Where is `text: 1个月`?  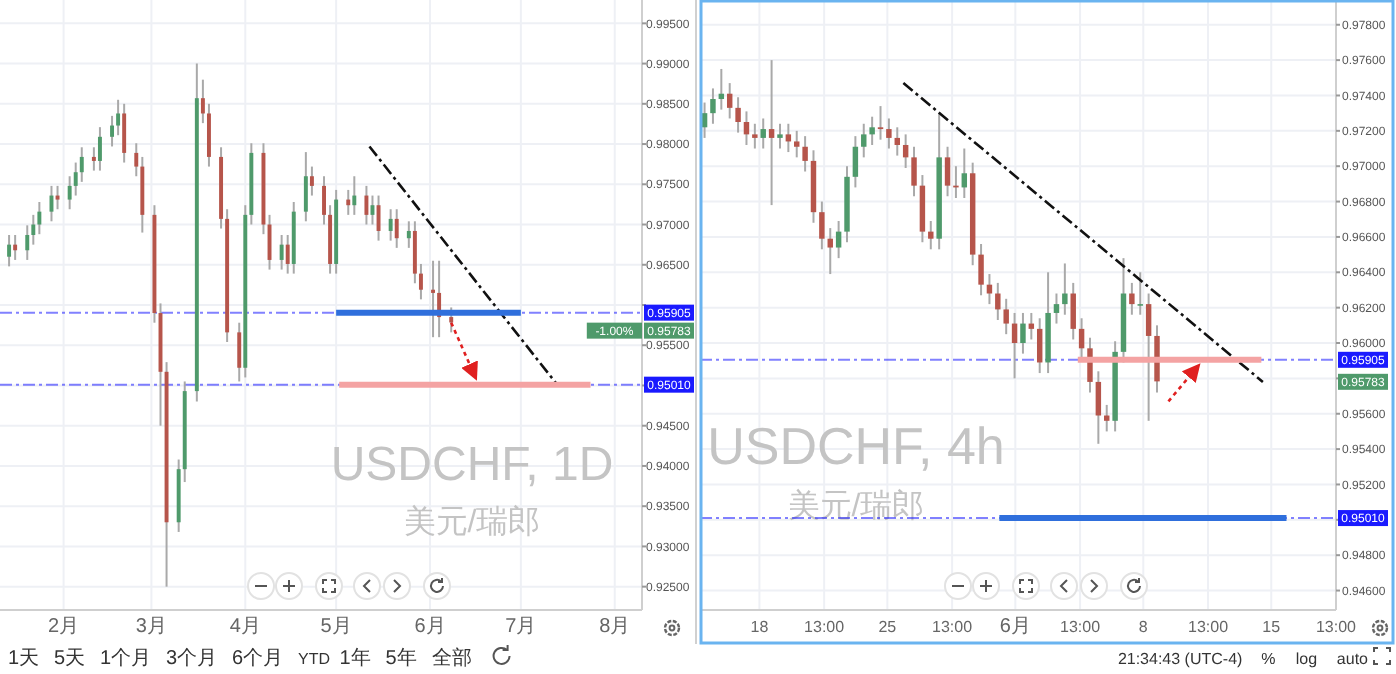 text: 1个月 is located at coordinates (126, 658).